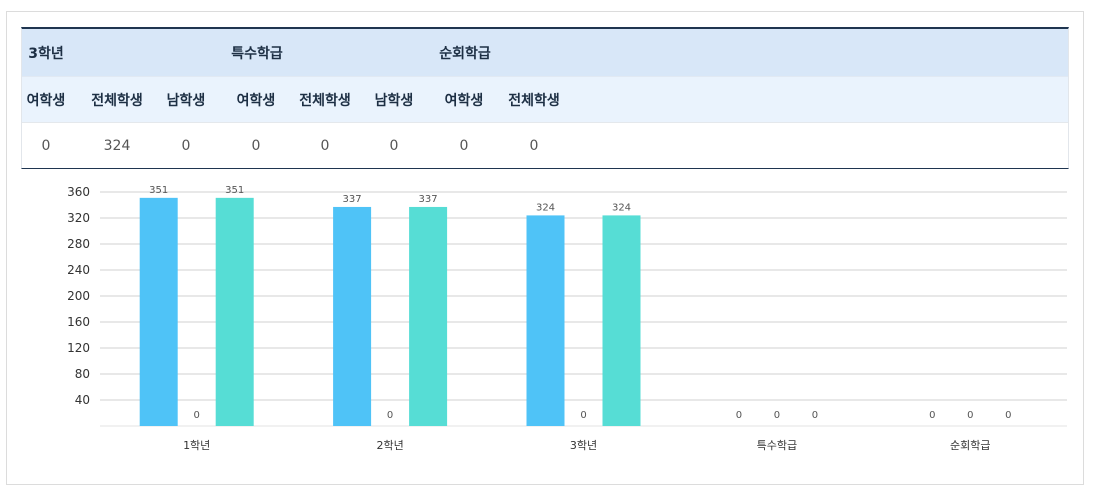  Describe the element at coordinates (196, 445) in the screenshot. I see `x-tick-label: 1학년` at that location.